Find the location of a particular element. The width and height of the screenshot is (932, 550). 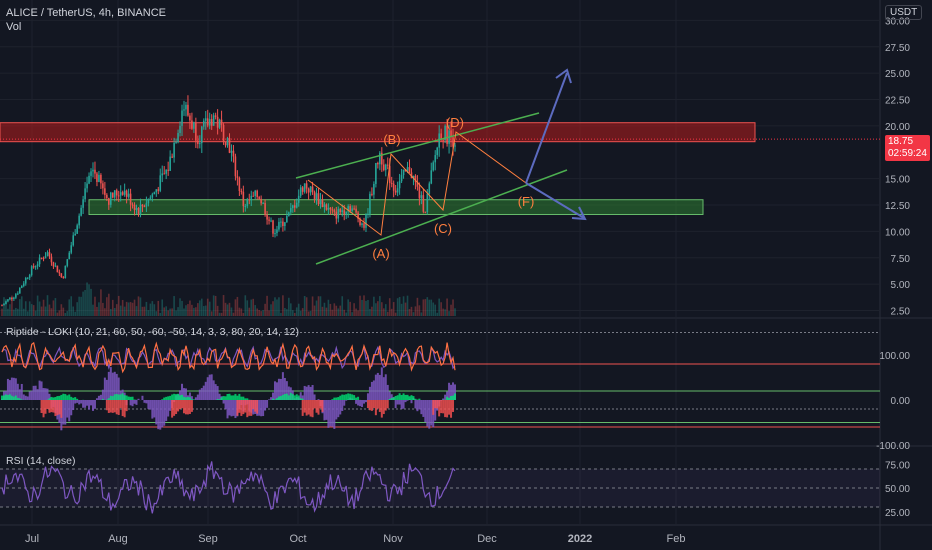

currency-selector: USDT is located at coordinates (904, 12).